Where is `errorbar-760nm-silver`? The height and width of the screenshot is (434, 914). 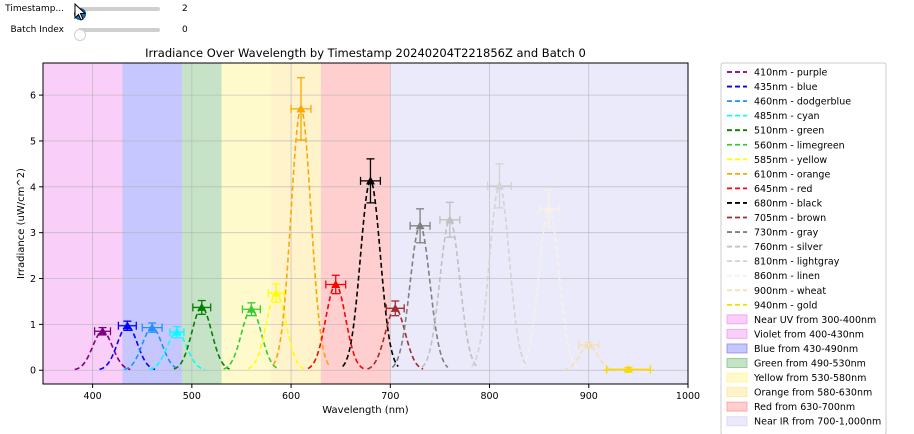
errorbar-760nm-silver is located at coordinates (450, 219).